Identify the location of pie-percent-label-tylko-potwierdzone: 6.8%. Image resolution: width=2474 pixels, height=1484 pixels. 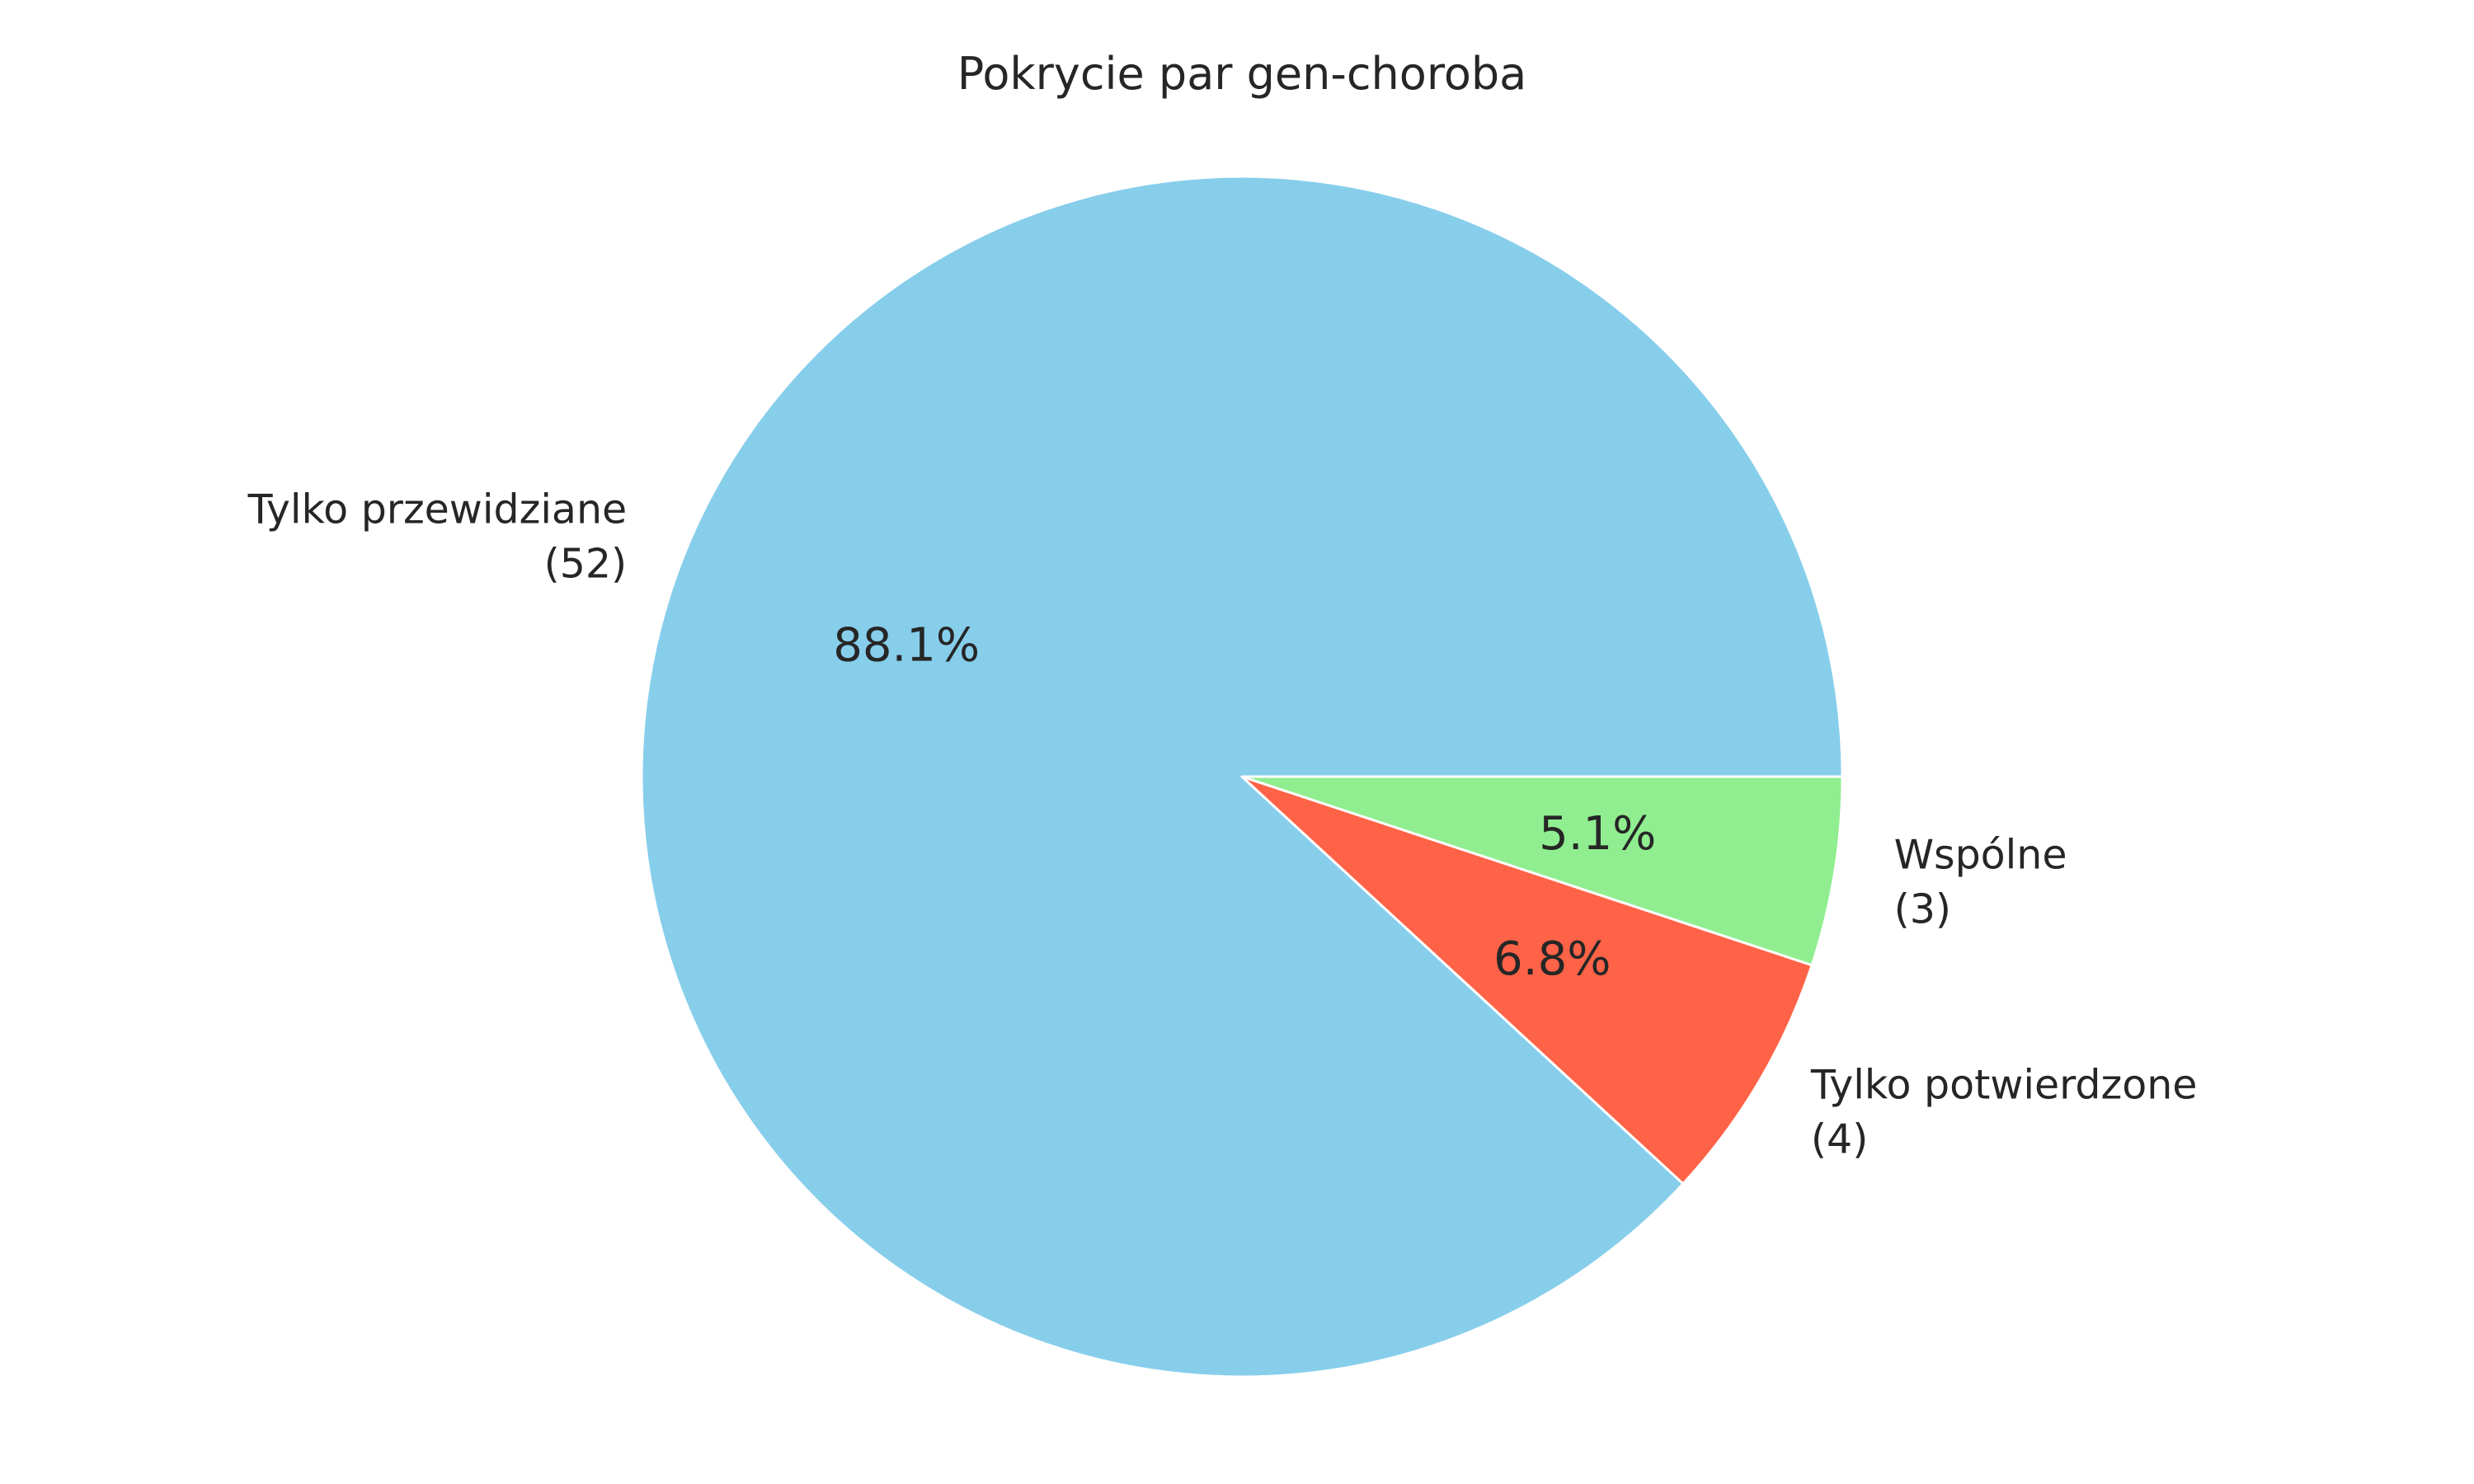
(1552, 959).